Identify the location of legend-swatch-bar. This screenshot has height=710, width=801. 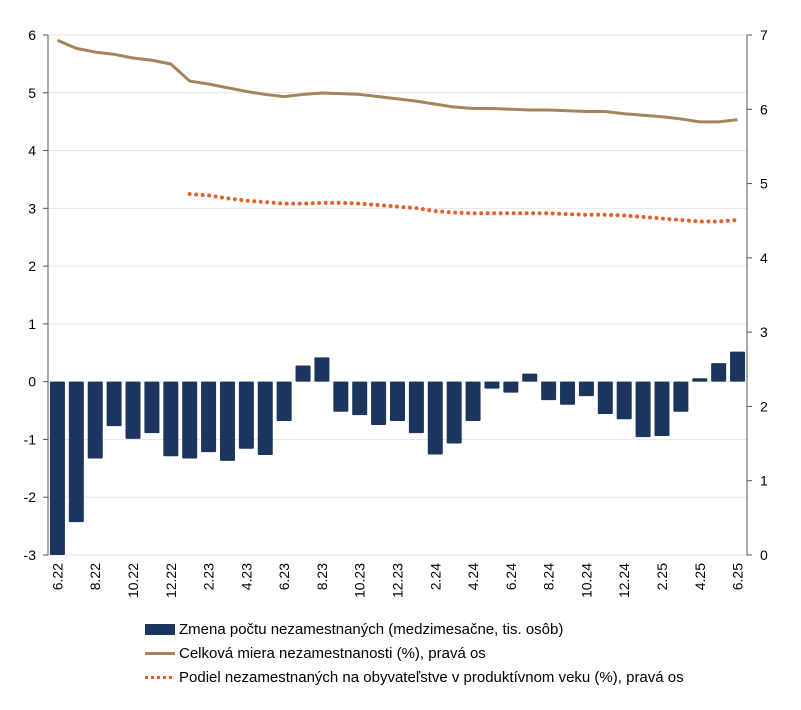
(160, 629).